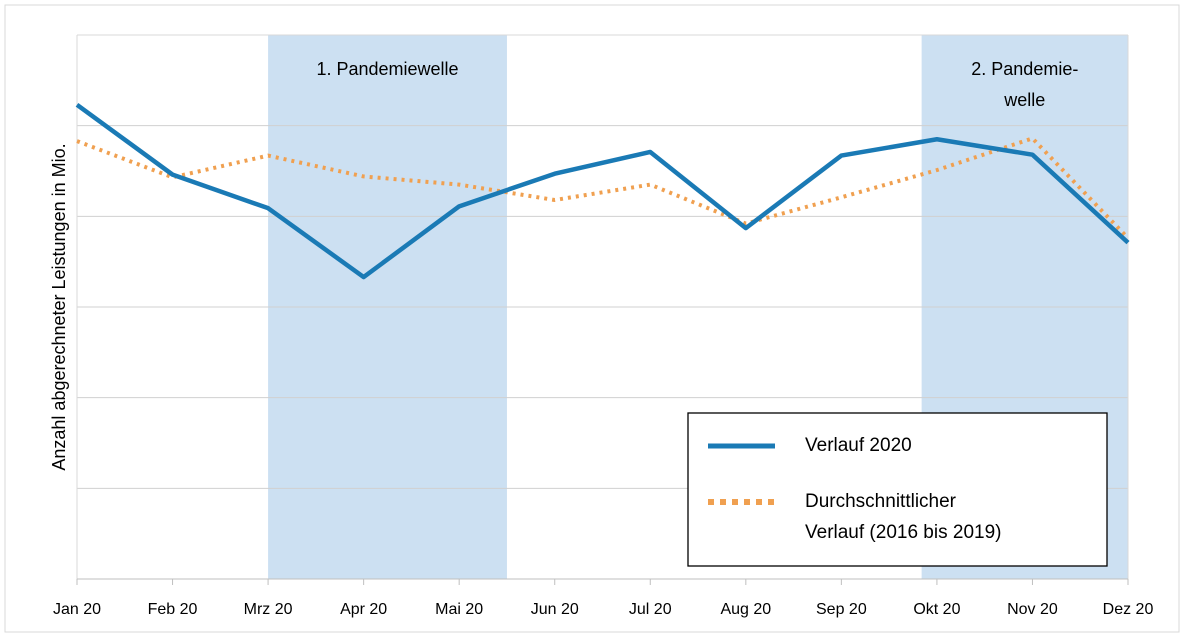 The width and height of the screenshot is (1184, 637). What do you see at coordinates (459, 609) in the screenshot?
I see `x-tick-label: Mai 20` at bounding box center [459, 609].